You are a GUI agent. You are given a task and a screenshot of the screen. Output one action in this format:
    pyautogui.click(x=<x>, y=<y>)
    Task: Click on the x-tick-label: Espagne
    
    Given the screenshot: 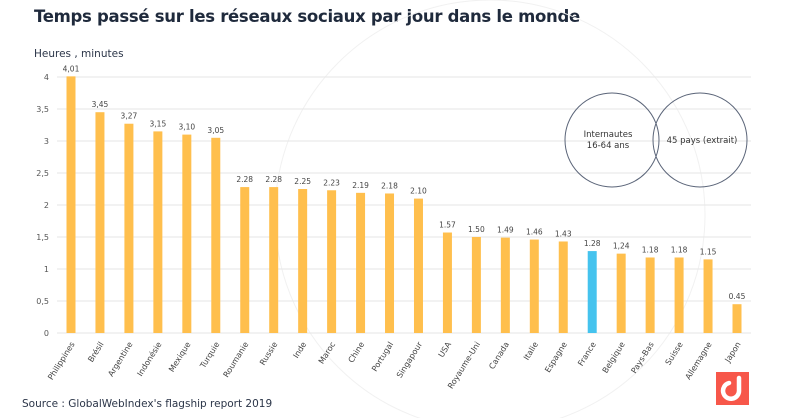 What is the action you would take?
    pyautogui.click(x=556, y=357)
    